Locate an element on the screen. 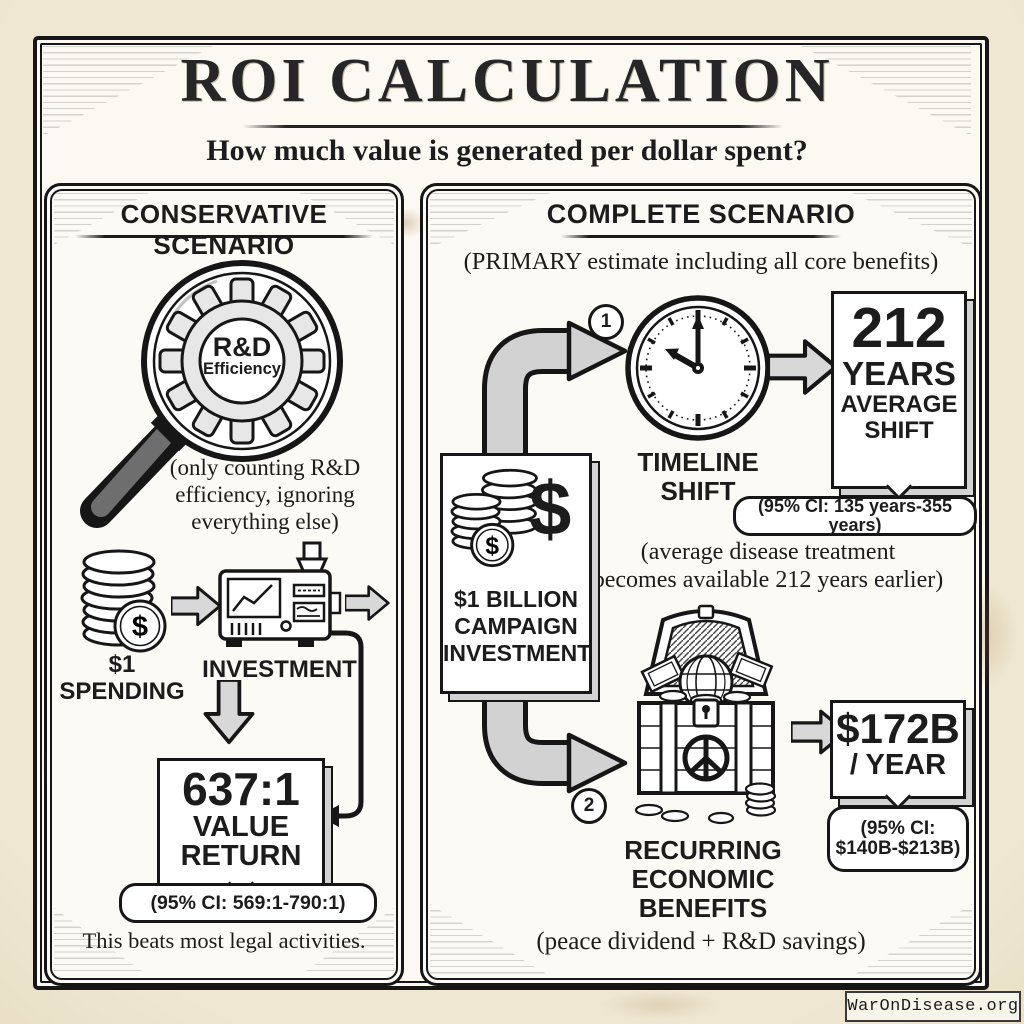 This screenshot has height=1024, width=1024. years-value: 212 is located at coordinates (899, 328).